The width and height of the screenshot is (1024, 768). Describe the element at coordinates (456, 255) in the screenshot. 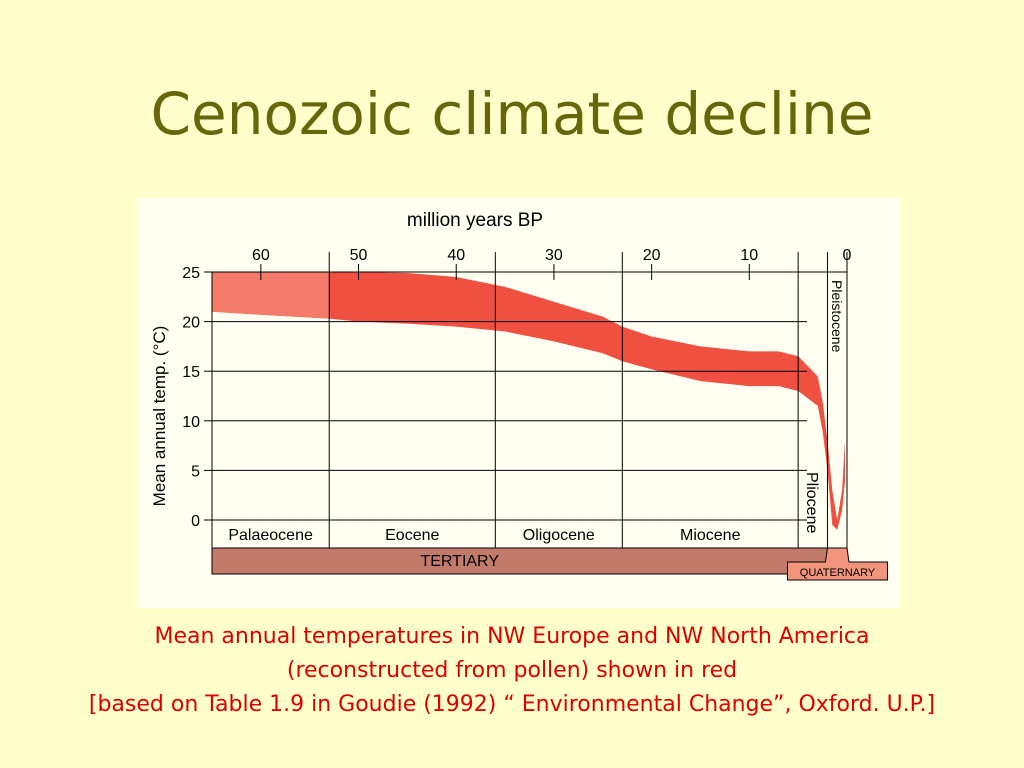

I see `x-tick-label-40: 40` at that location.